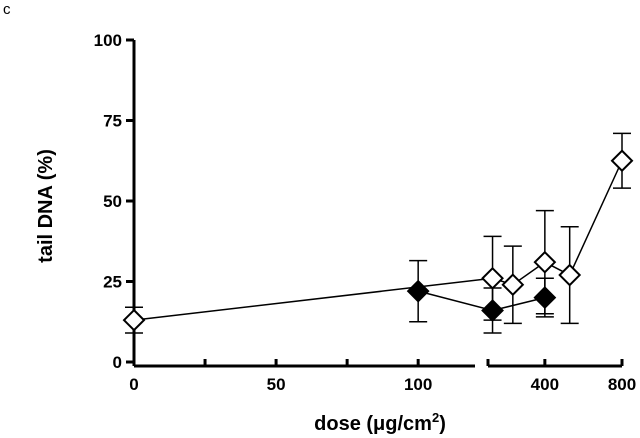 The image size is (640, 438). I want to click on x-axis-title: dose (μg/cm2), so click(380, 422).